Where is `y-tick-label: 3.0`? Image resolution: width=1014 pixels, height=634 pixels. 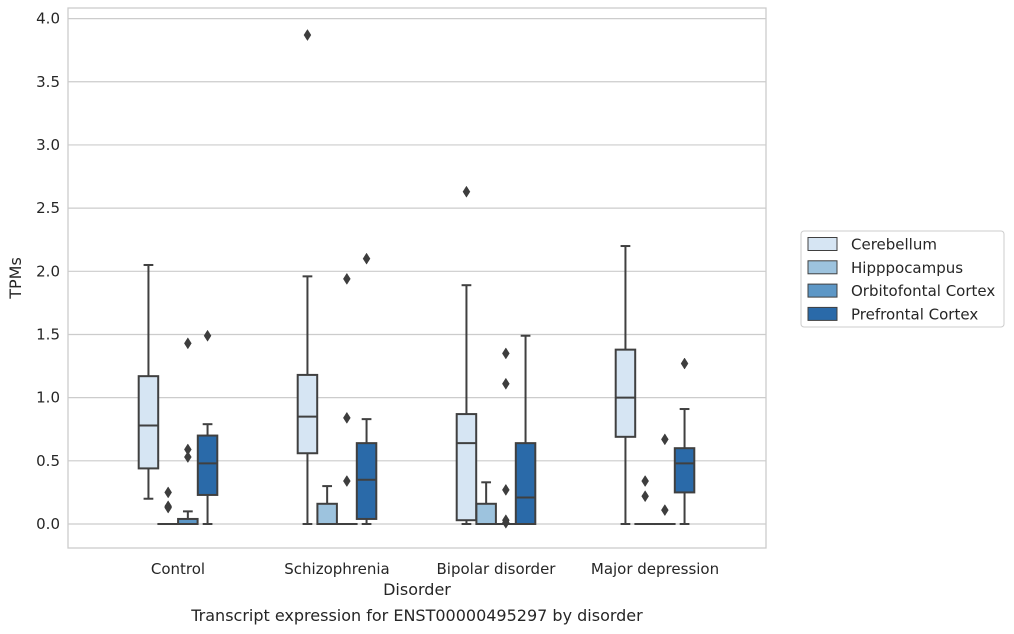
y-tick-label: 3.0 is located at coordinates (48, 145).